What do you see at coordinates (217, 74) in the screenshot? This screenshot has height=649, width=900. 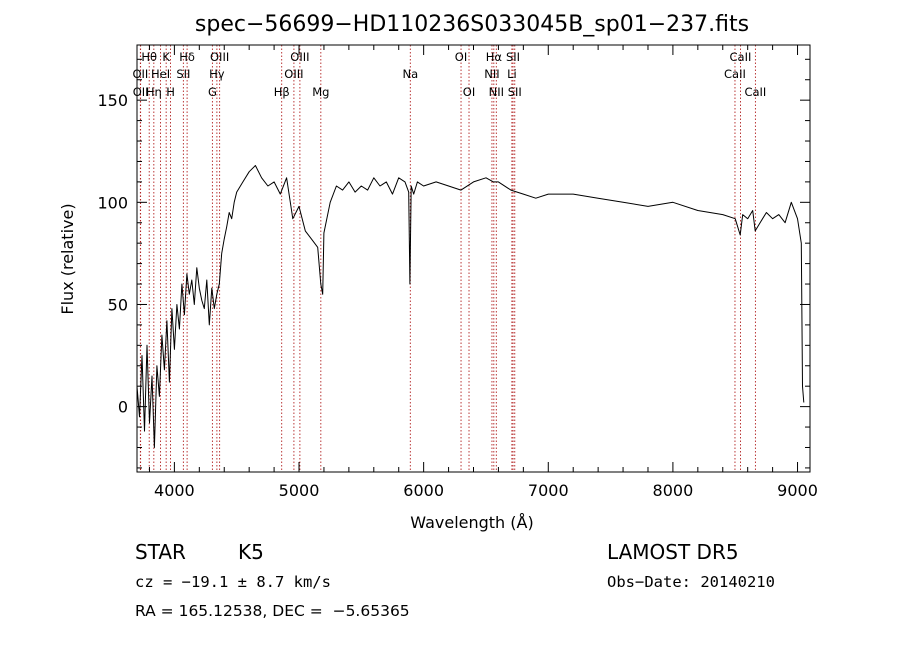 I see `line-label-12: Hγ` at bounding box center [217, 74].